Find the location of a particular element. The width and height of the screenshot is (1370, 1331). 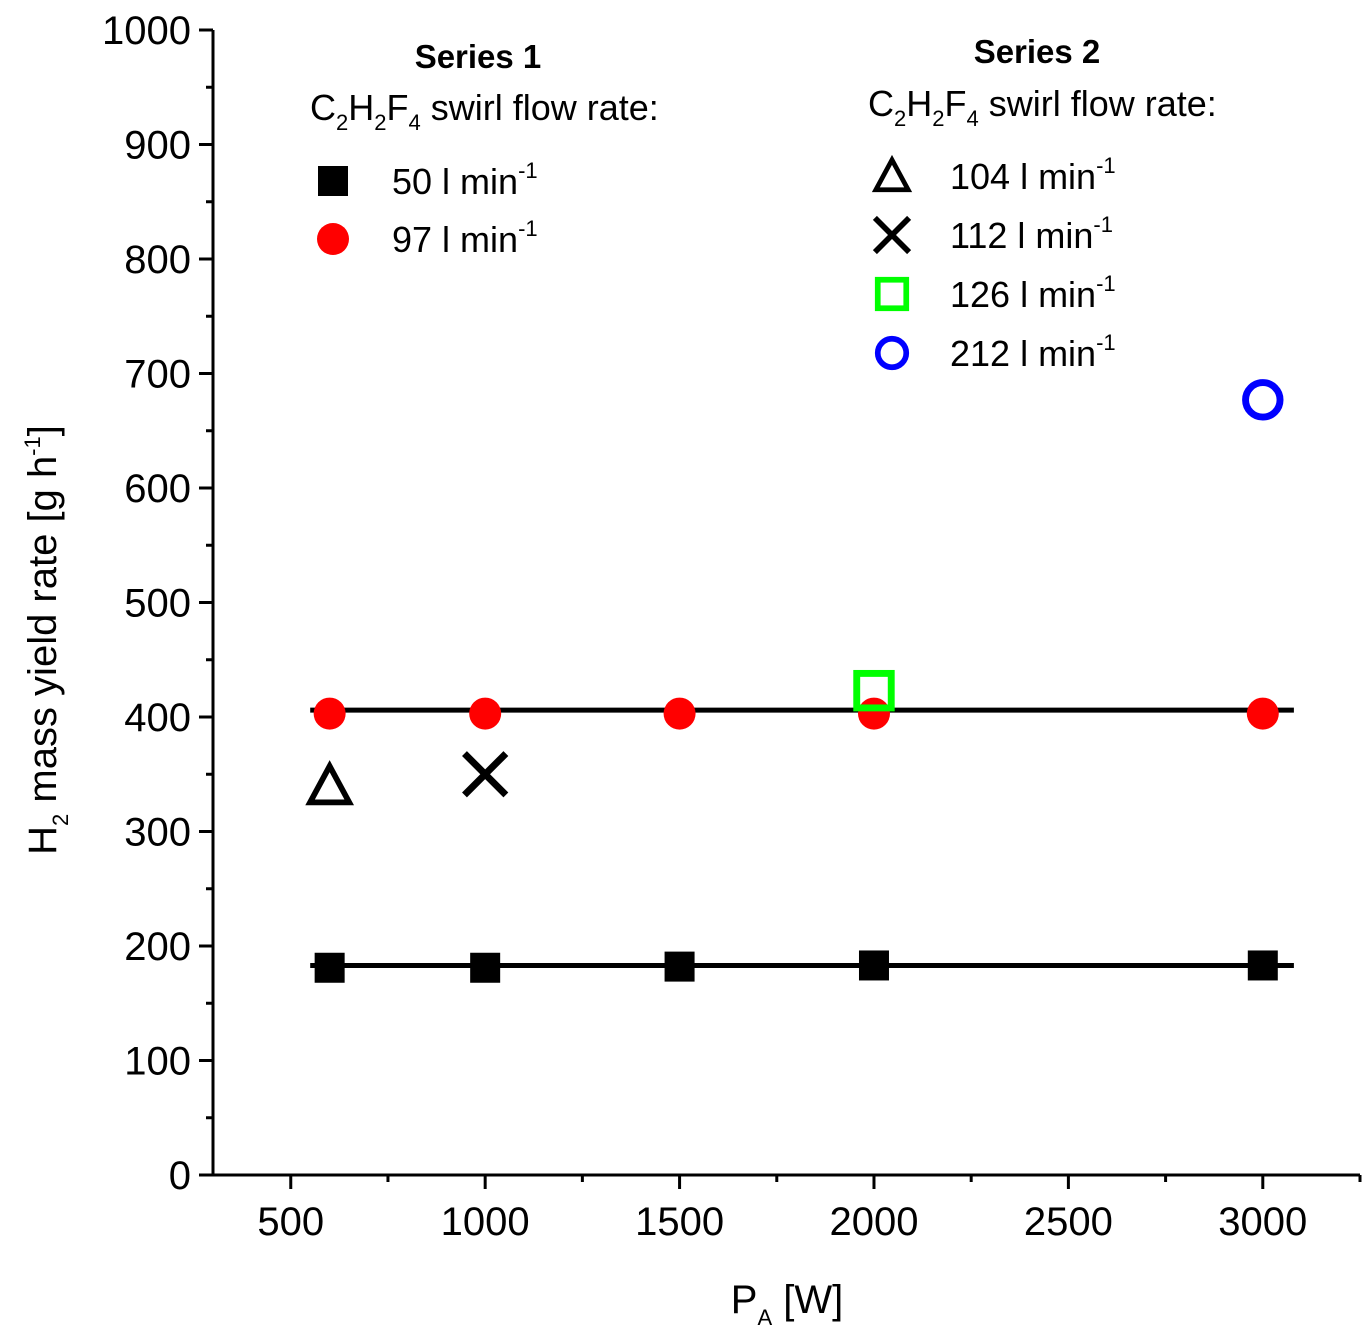

y-tick-label: 300 is located at coordinates (157, 833).